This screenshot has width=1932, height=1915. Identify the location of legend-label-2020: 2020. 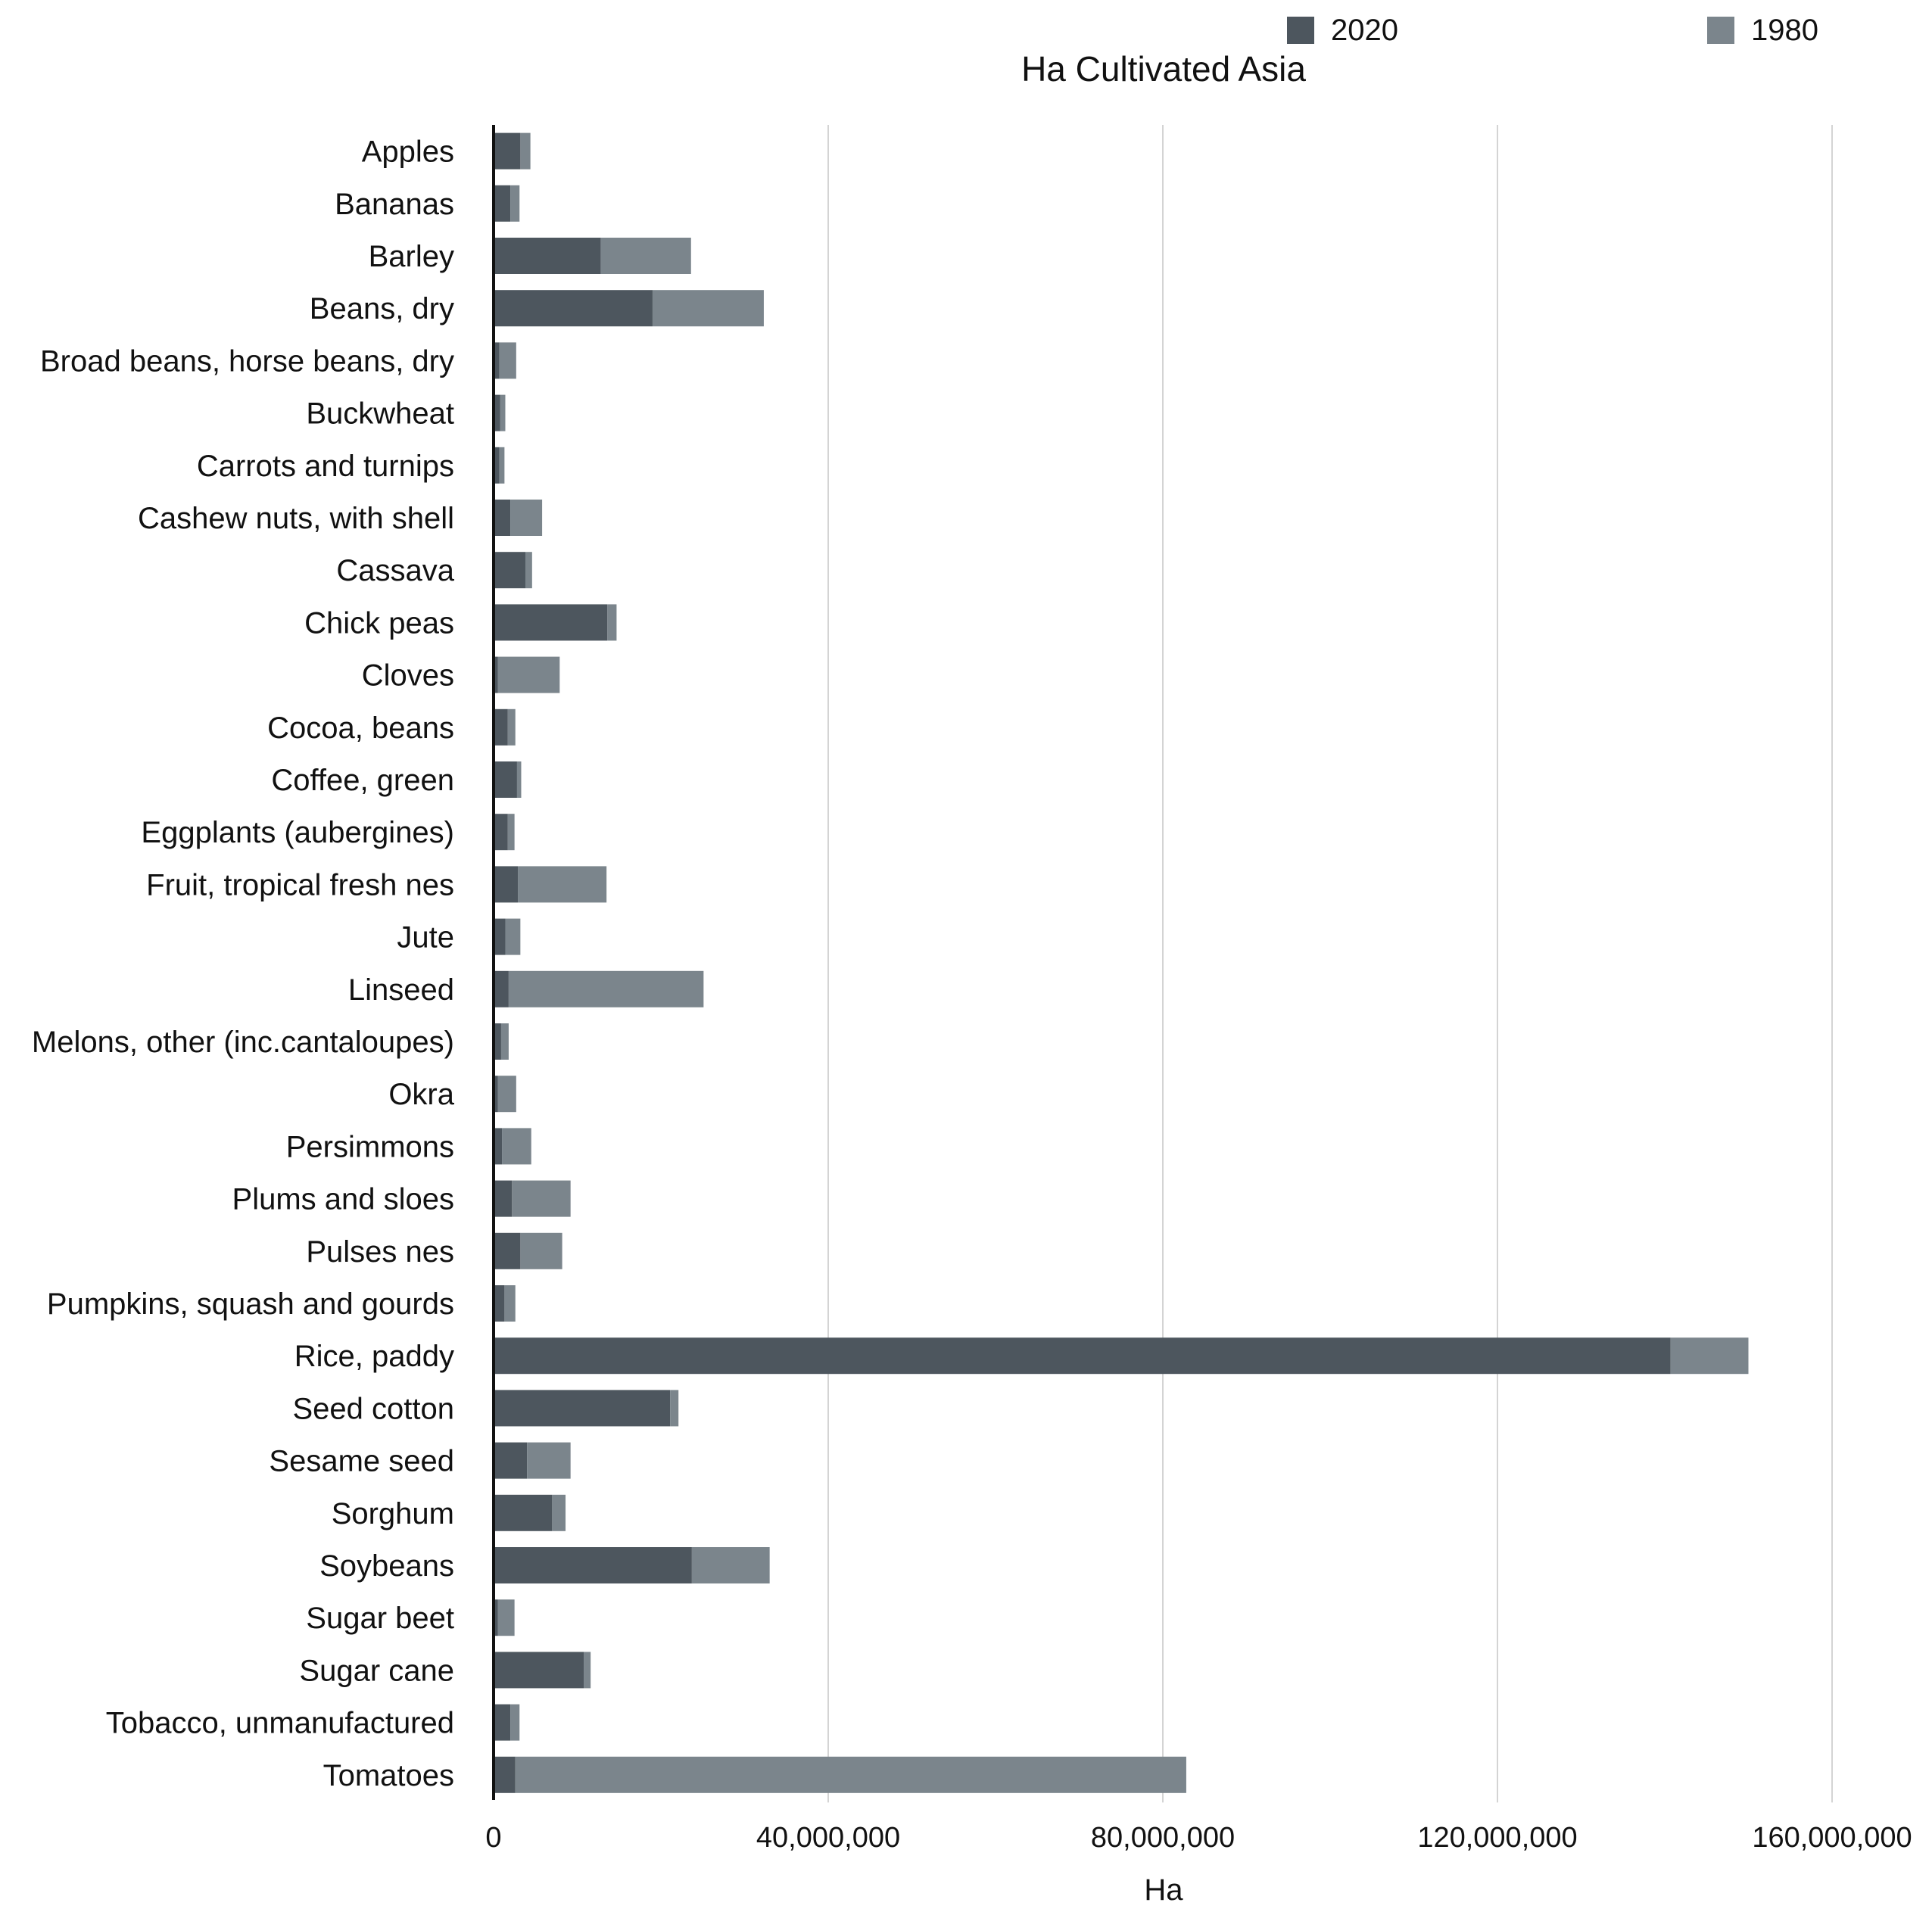
(1364, 30).